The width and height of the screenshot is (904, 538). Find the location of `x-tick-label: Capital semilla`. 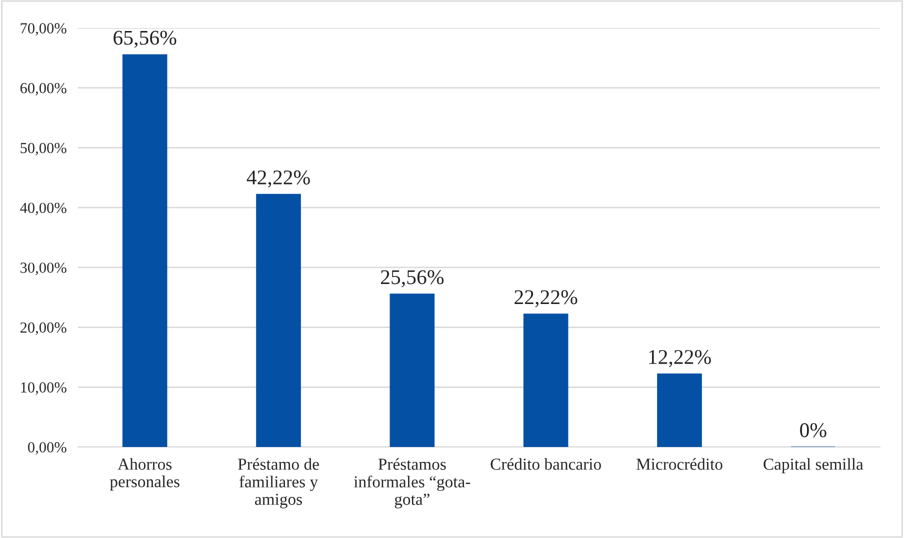

x-tick-label: Capital semilla is located at coordinates (814, 466).